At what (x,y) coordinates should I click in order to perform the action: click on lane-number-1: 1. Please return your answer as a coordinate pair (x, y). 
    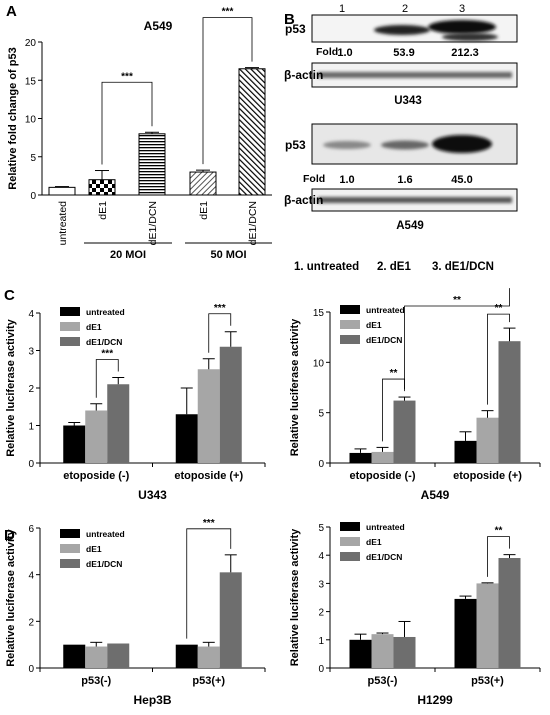
    Looking at the image, I should click on (342, 9).